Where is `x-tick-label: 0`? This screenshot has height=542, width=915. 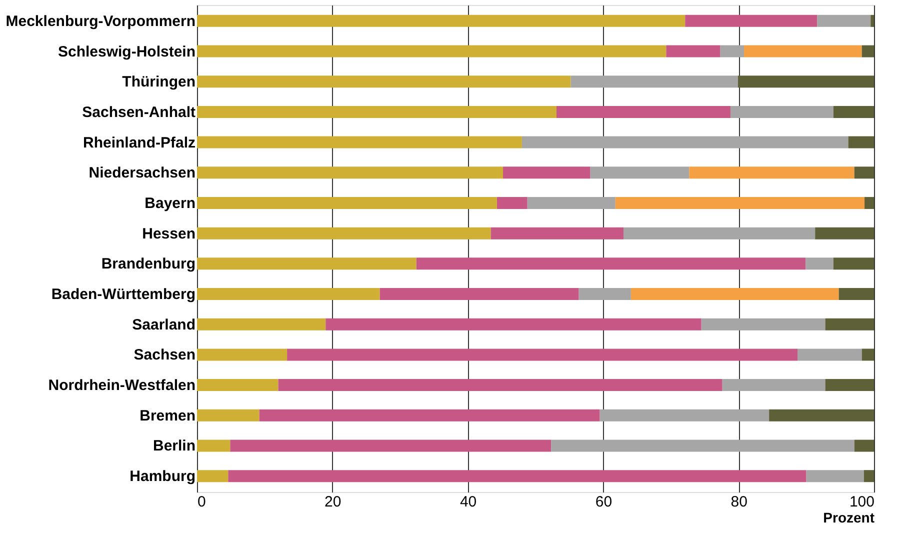 x-tick-label: 0 is located at coordinates (202, 502).